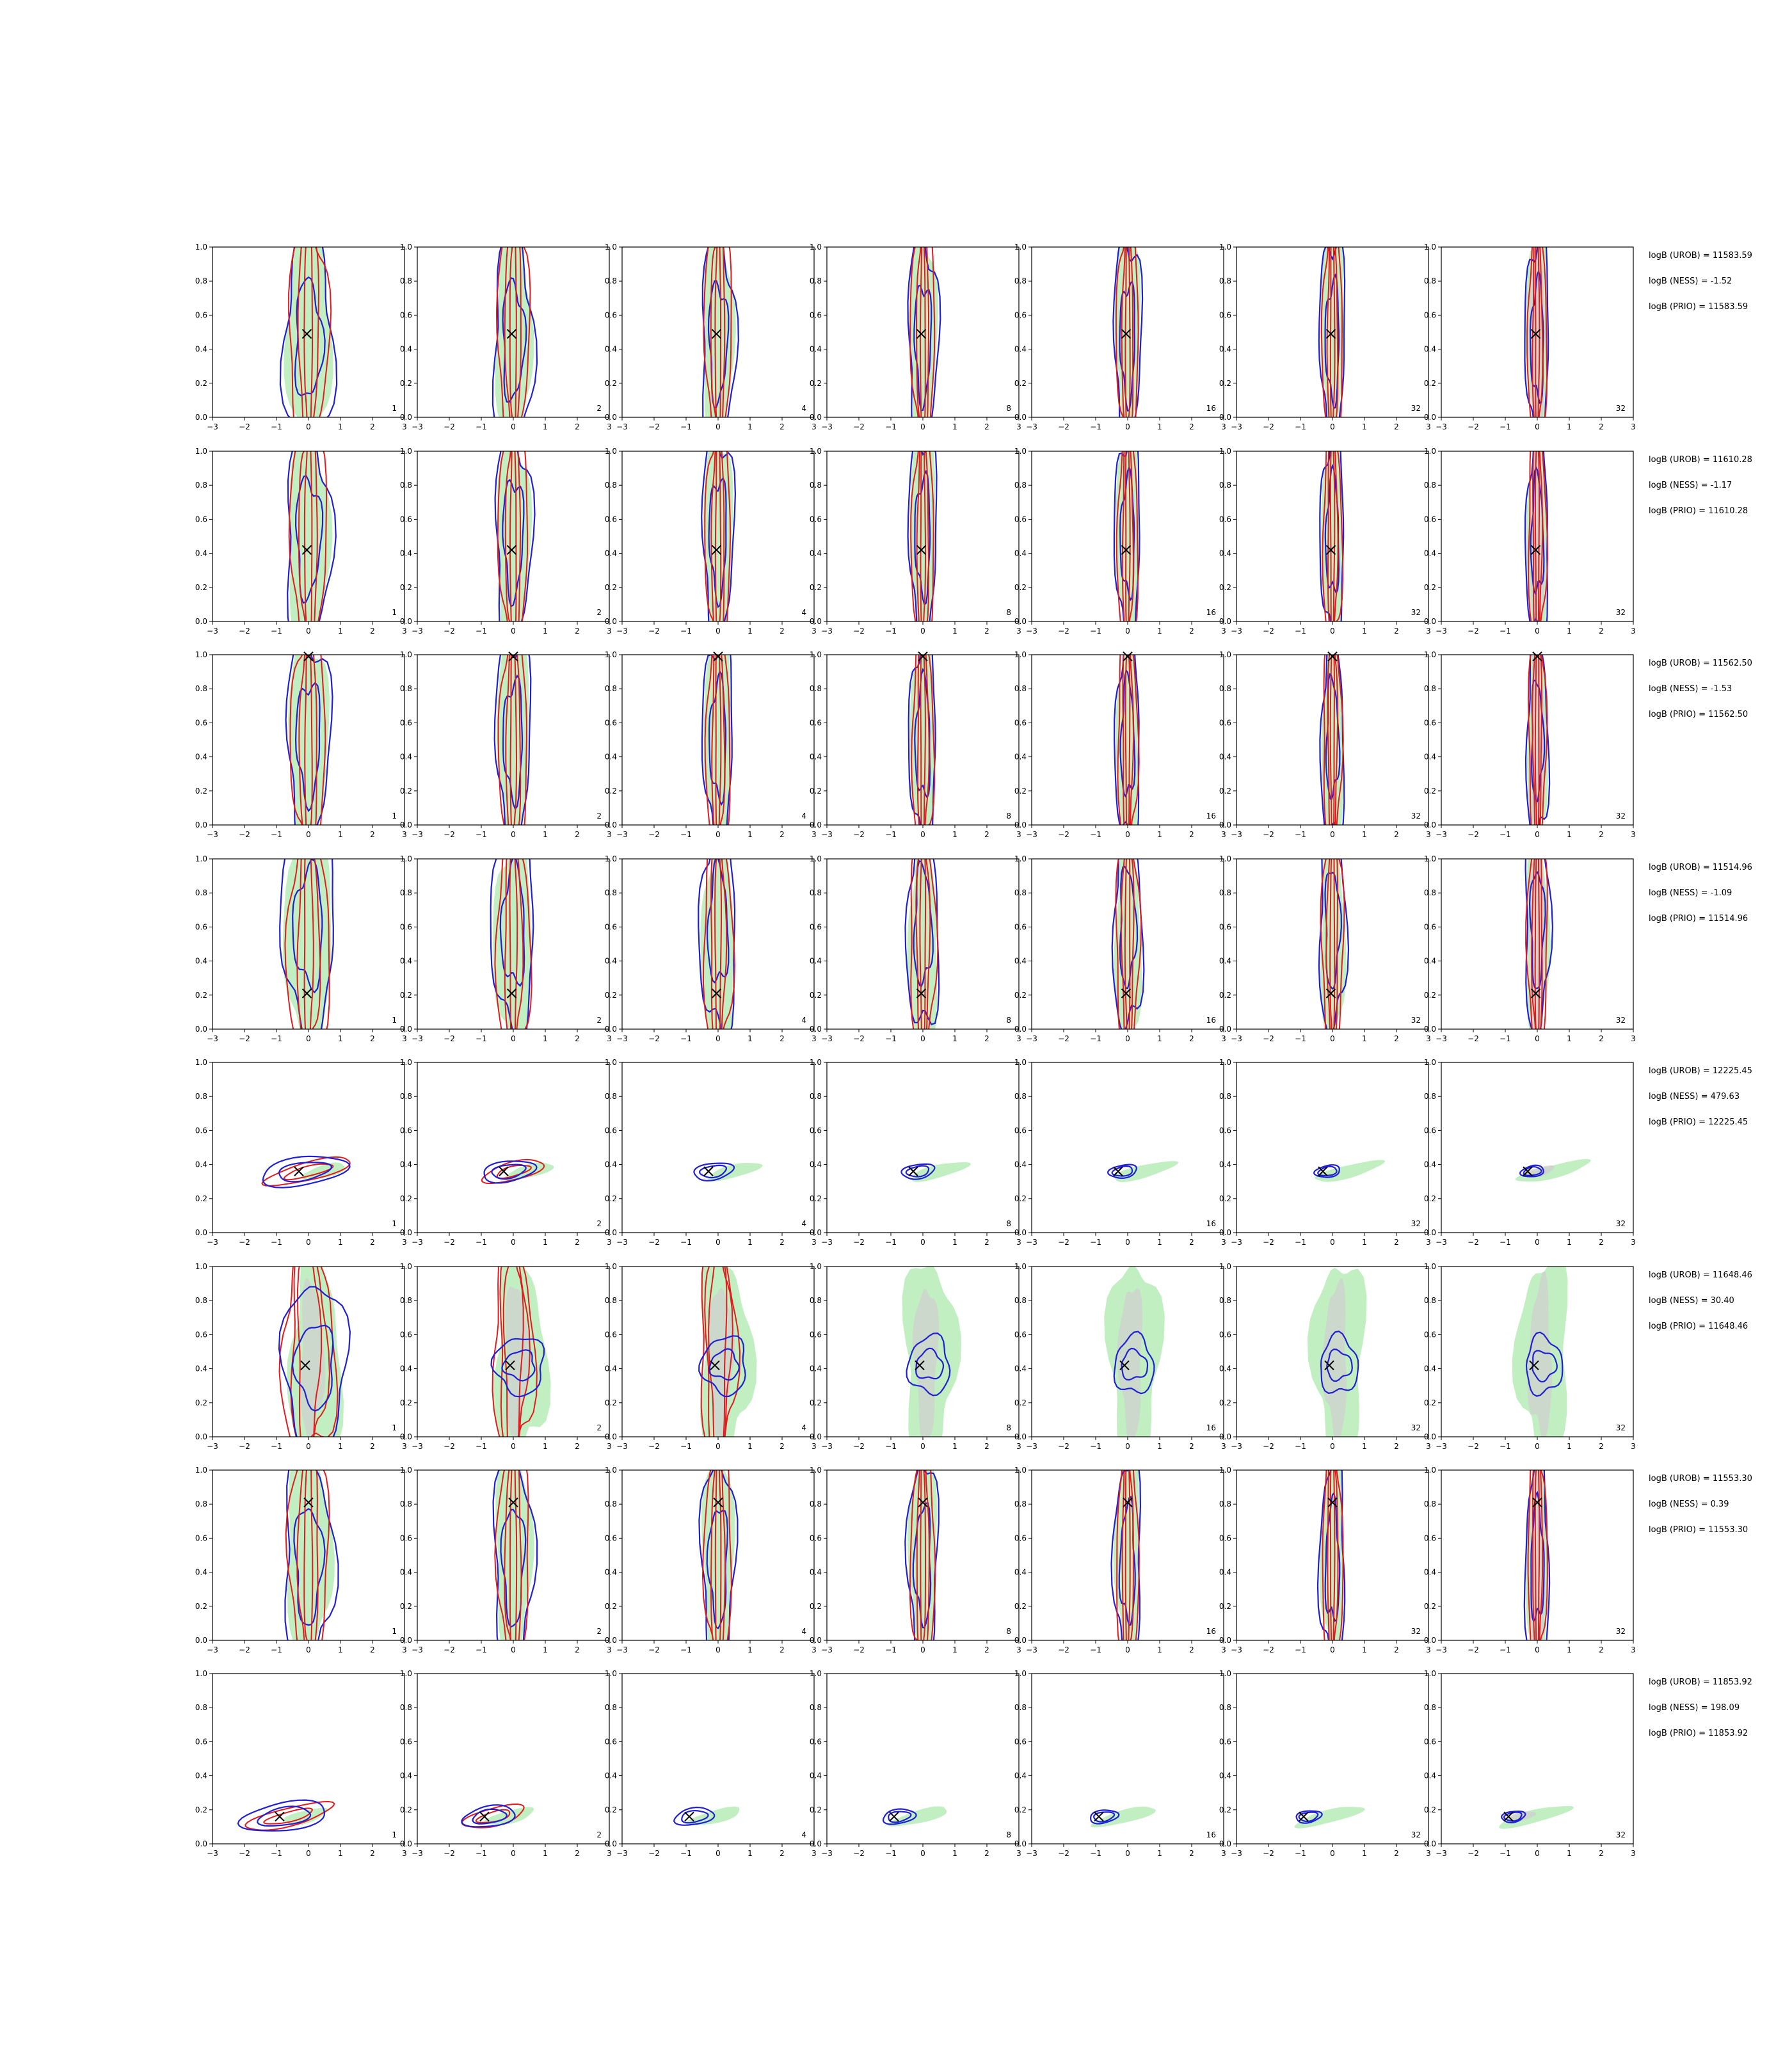 This screenshot has height=2048, width=1792. I want to click on panel-label: 4, so click(803, 1834).